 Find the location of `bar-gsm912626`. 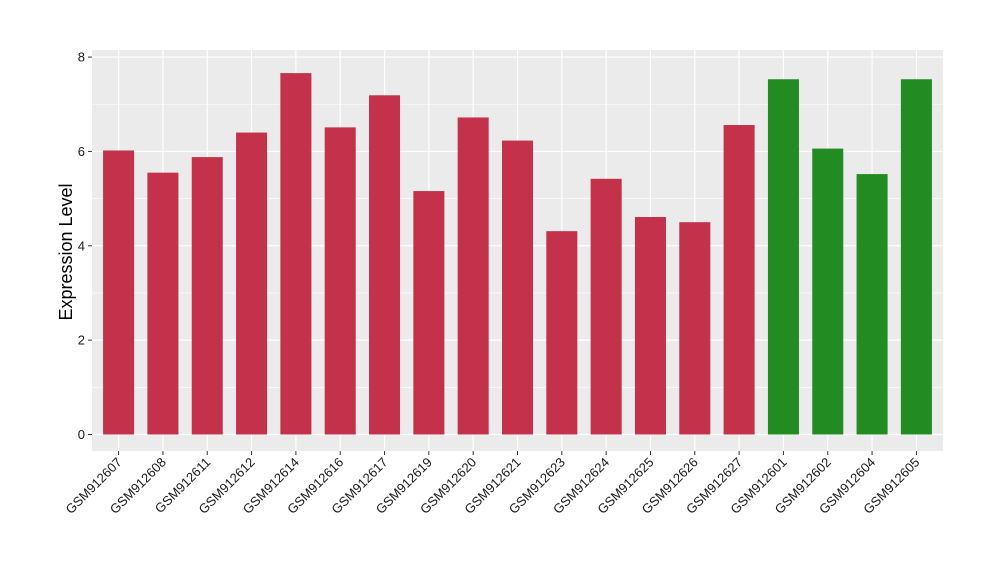

bar-gsm912626 is located at coordinates (695, 328).